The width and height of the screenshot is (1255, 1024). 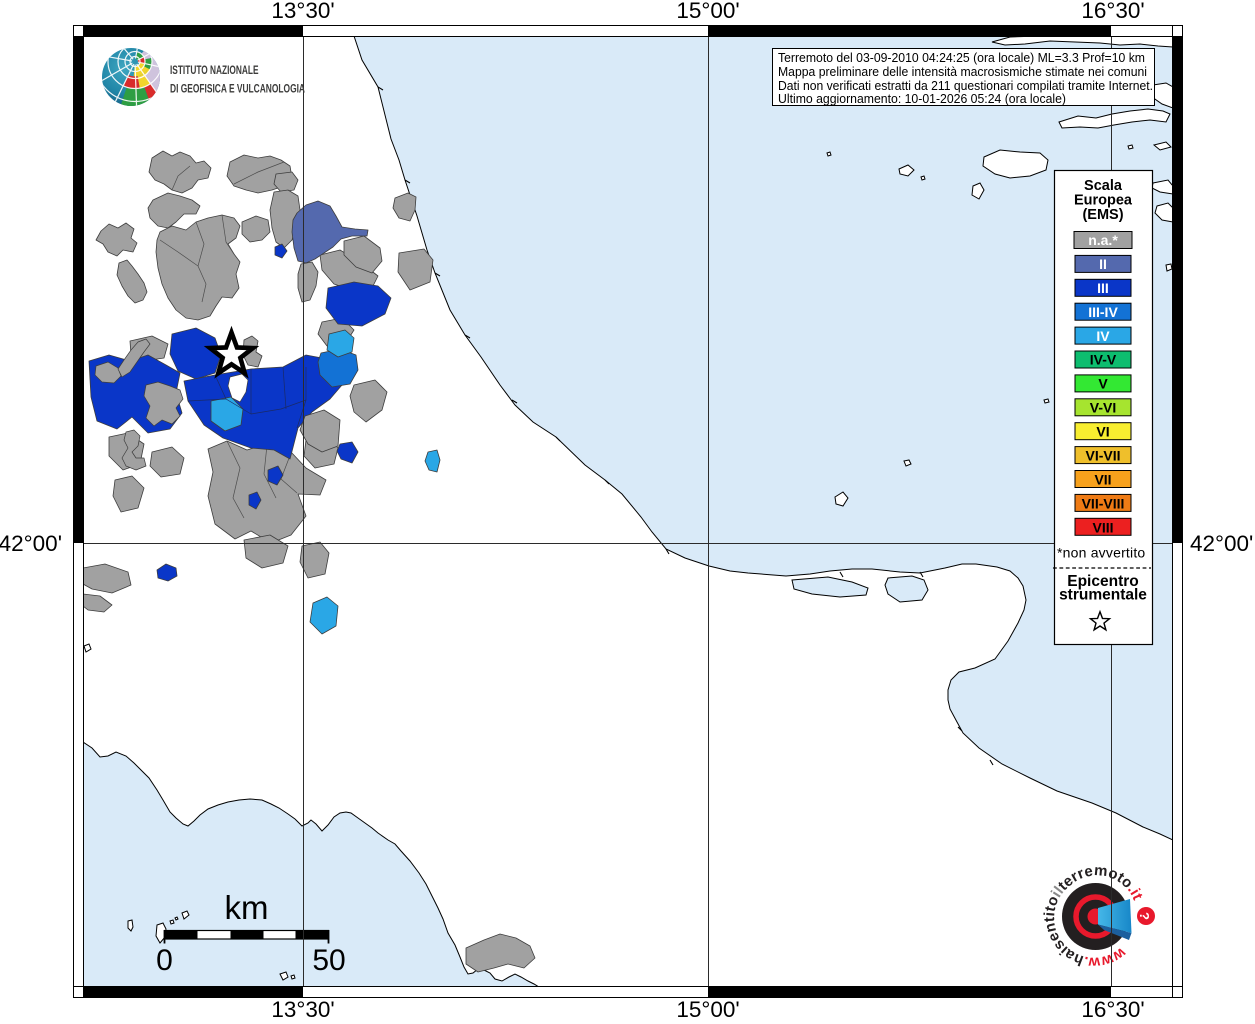 What do you see at coordinates (1103, 288) in the screenshot?
I see `svg-text: III` at bounding box center [1103, 288].